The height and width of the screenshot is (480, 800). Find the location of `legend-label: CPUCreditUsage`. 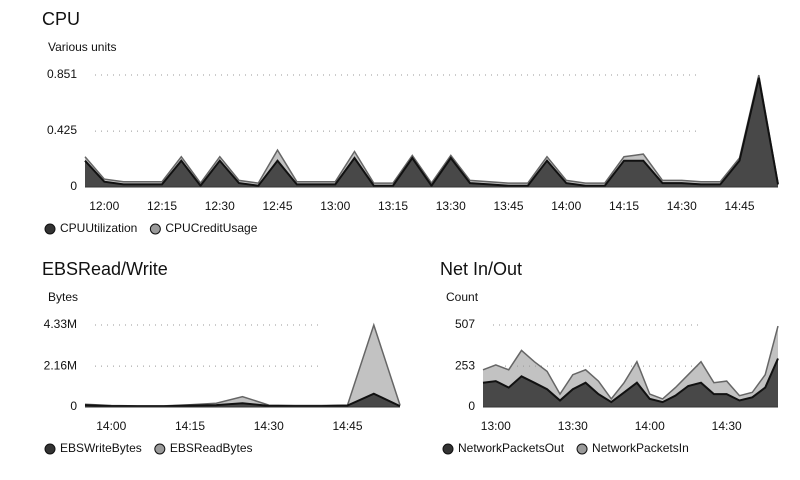

legend-label: CPUCreditUsage is located at coordinates (211, 228).